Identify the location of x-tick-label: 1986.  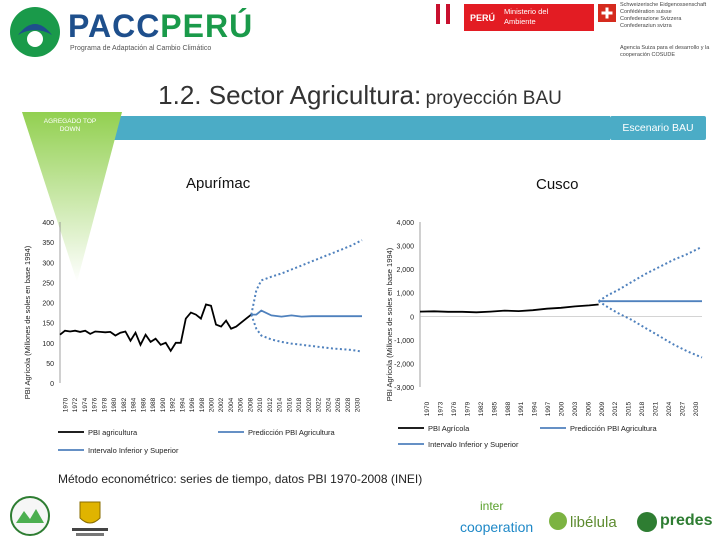
(143, 404).